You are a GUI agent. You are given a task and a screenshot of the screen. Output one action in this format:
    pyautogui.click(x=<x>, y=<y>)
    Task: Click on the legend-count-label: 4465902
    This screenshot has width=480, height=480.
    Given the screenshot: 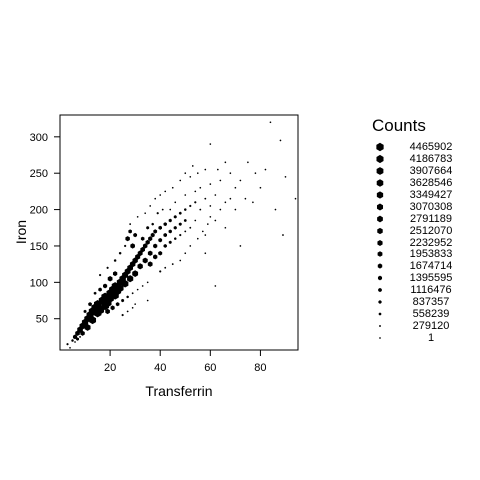 What is the action you would take?
    pyautogui.click(x=431, y=147)
    